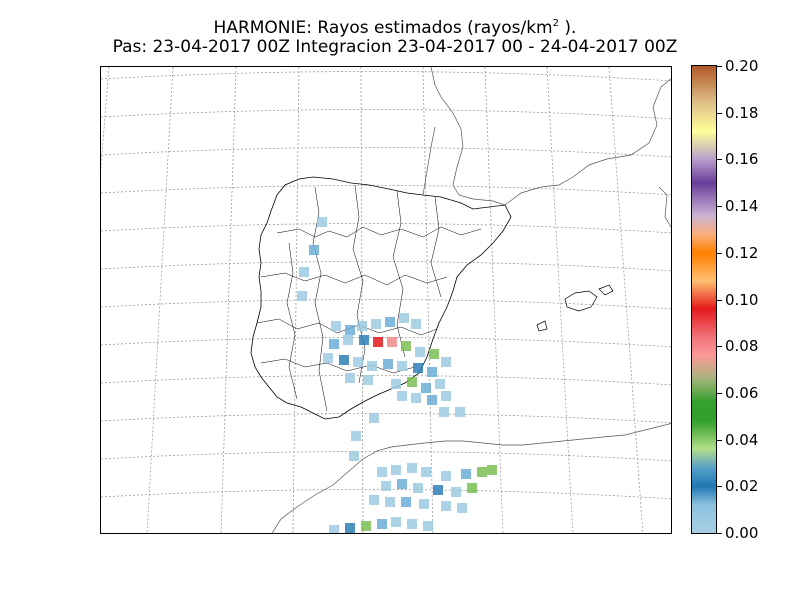  What do you see at coordinates (742, 253) in the screenshot?
I see `colorbar-tick-label: 0.12` at bounding box center [742, 253].